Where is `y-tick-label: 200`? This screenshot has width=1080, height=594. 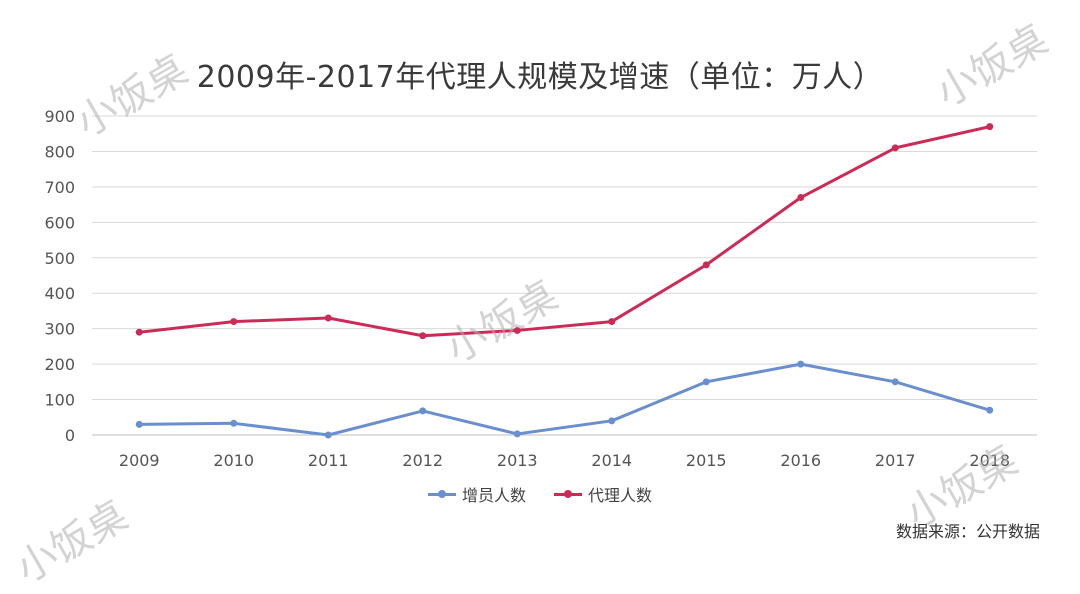
y-tick-label: 200 is located at coordinates (59, 364).